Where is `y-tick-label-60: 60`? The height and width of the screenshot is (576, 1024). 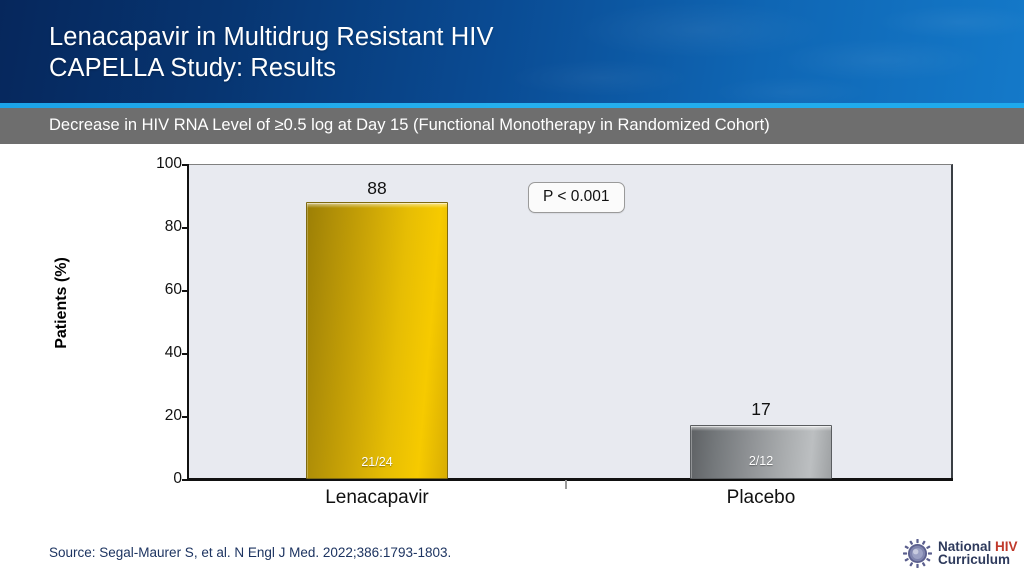
y-tick-label-60: 60 is located at coordinates (173, 289).